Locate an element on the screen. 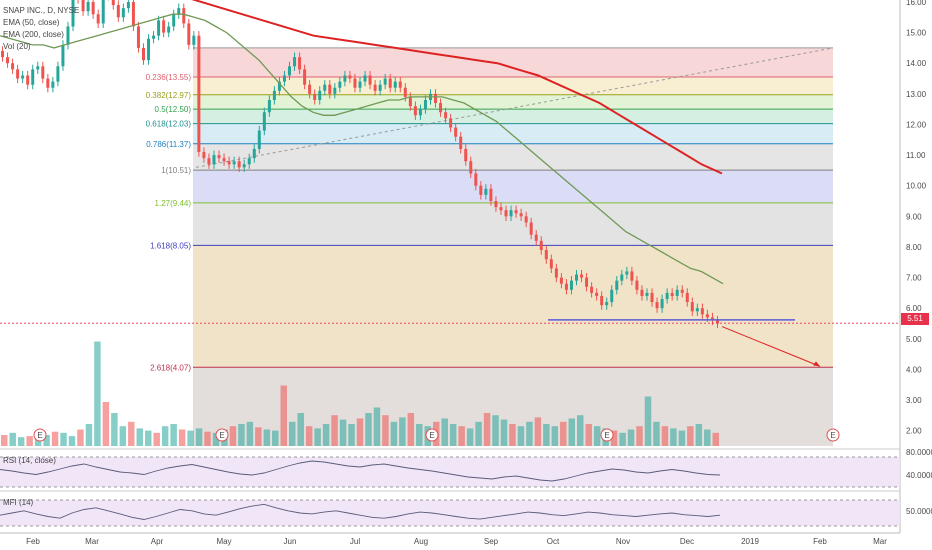  projection-arrowhead is located at coordinates (816, 364).